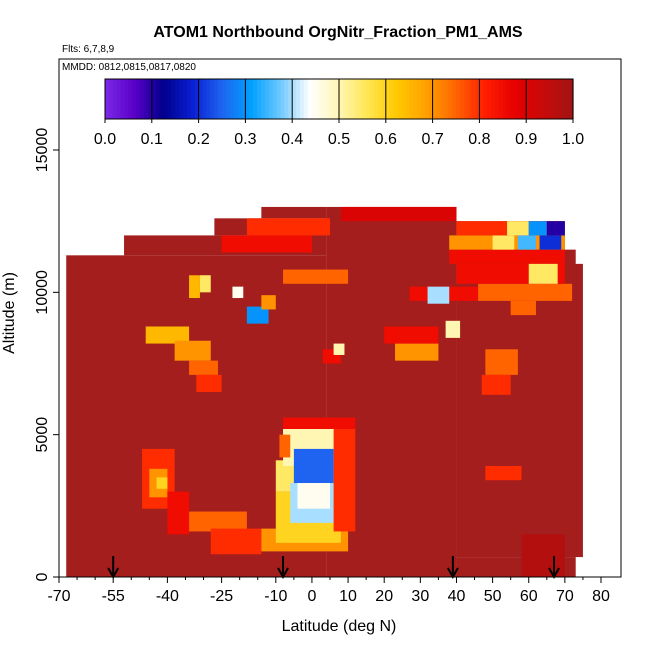  What do you see at coordinates (348, 596) in the screenshot?
I see `x-tick-label-6: 10` at bounding box center [348, 596].